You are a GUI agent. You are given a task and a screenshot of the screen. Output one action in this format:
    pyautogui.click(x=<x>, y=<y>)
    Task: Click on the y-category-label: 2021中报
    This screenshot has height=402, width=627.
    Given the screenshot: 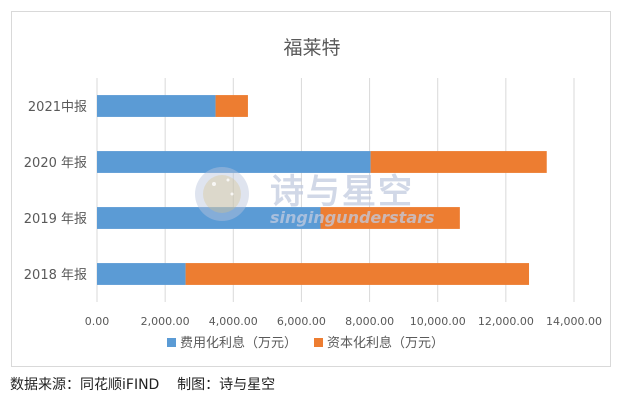 What is the action you would take?
    pyautogui.click(x=57, y=107)
    